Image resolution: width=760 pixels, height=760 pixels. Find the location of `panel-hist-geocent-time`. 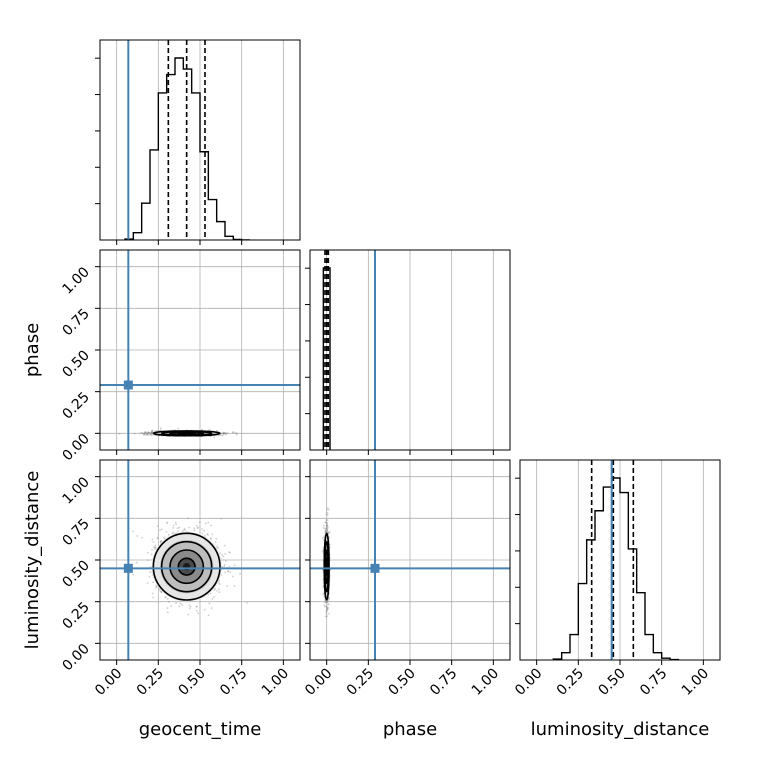

panel-hist-geocent-time is located at coordinates (198, 142).